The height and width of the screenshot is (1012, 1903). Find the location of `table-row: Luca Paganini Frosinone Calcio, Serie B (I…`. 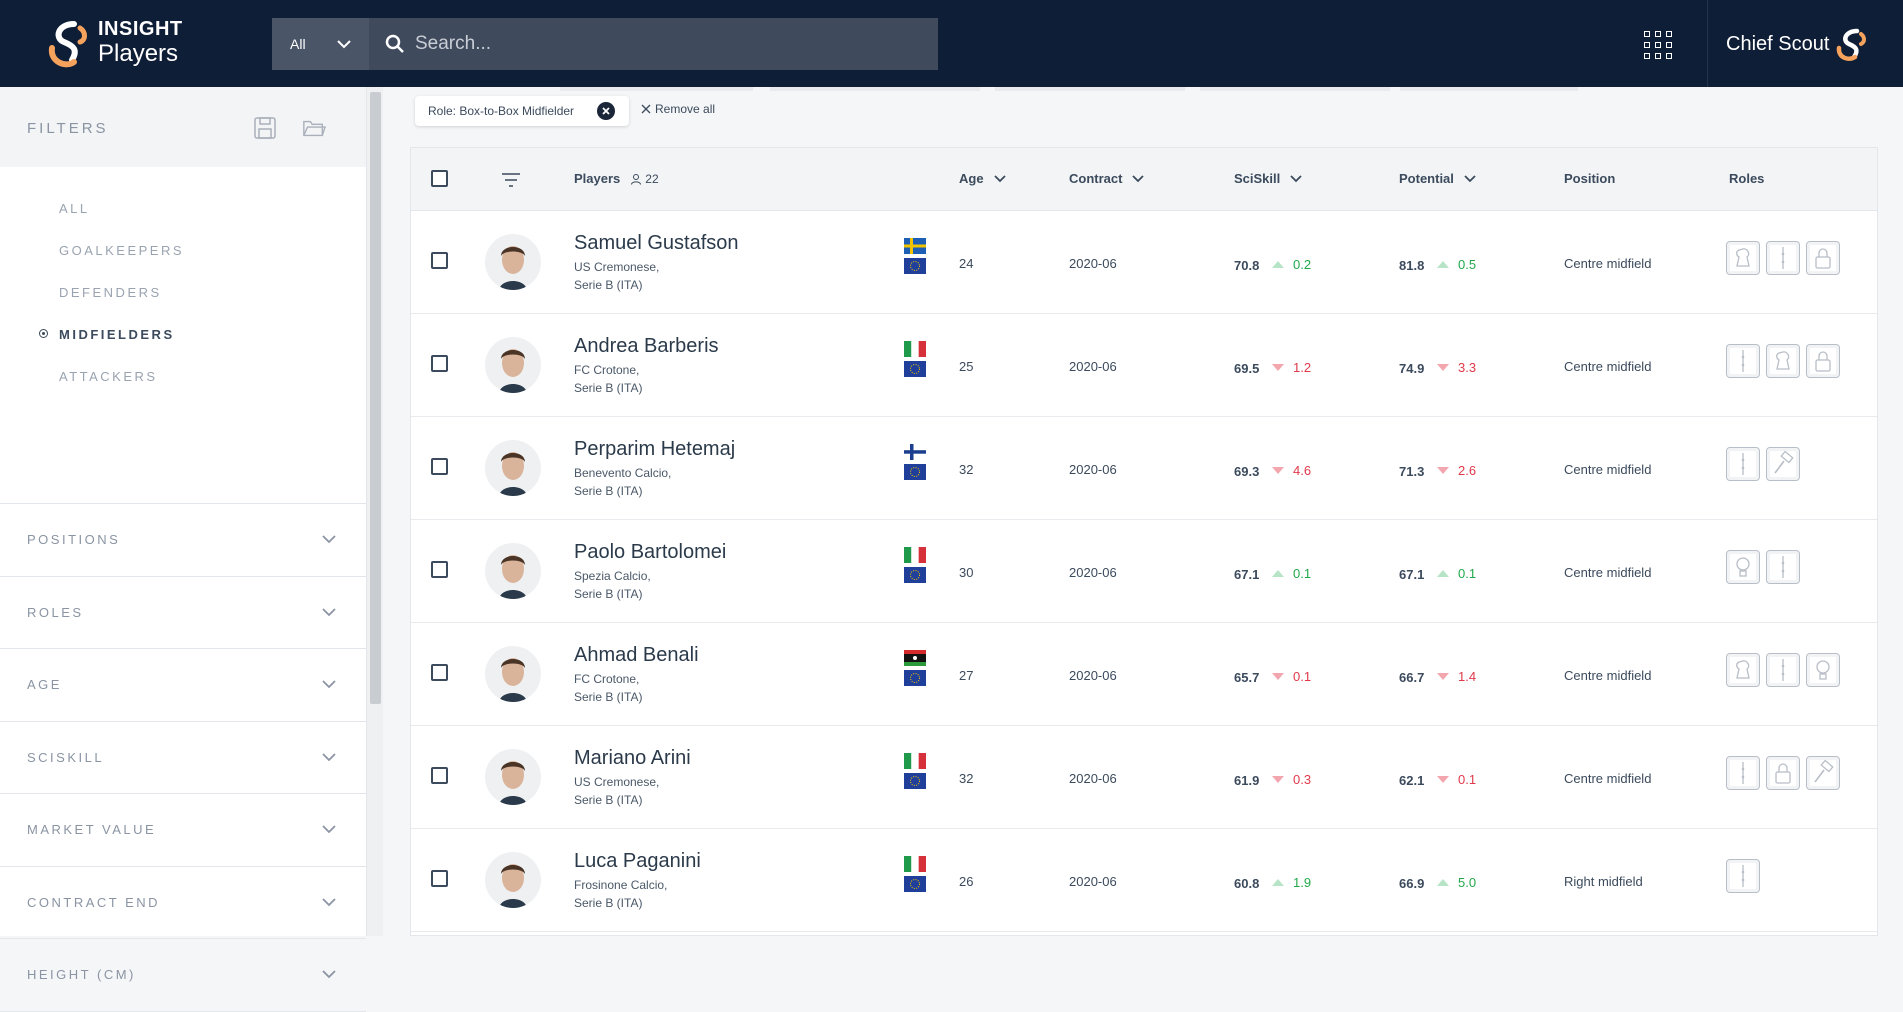

table-row: Luca Paganini Frosinone Calcio, Serie B (I… is located at coordinates (1144, 880).